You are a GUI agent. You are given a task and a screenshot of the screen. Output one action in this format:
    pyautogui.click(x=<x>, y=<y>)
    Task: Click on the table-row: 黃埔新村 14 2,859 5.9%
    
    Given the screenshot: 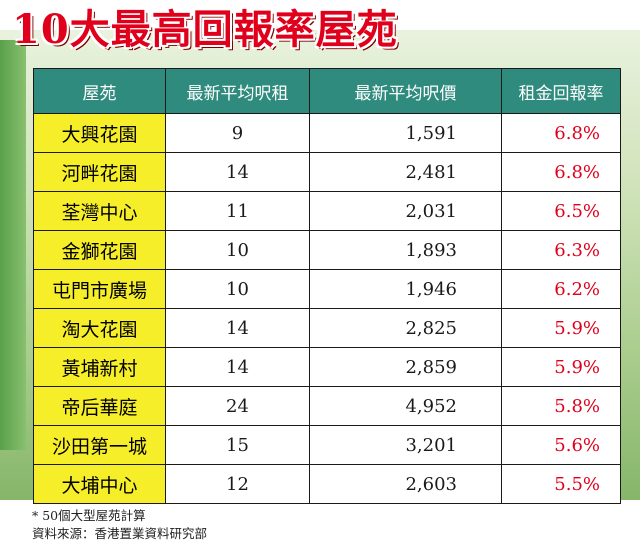 What is the action you would take?
    pyautogui.click(x=327, y=367)
    